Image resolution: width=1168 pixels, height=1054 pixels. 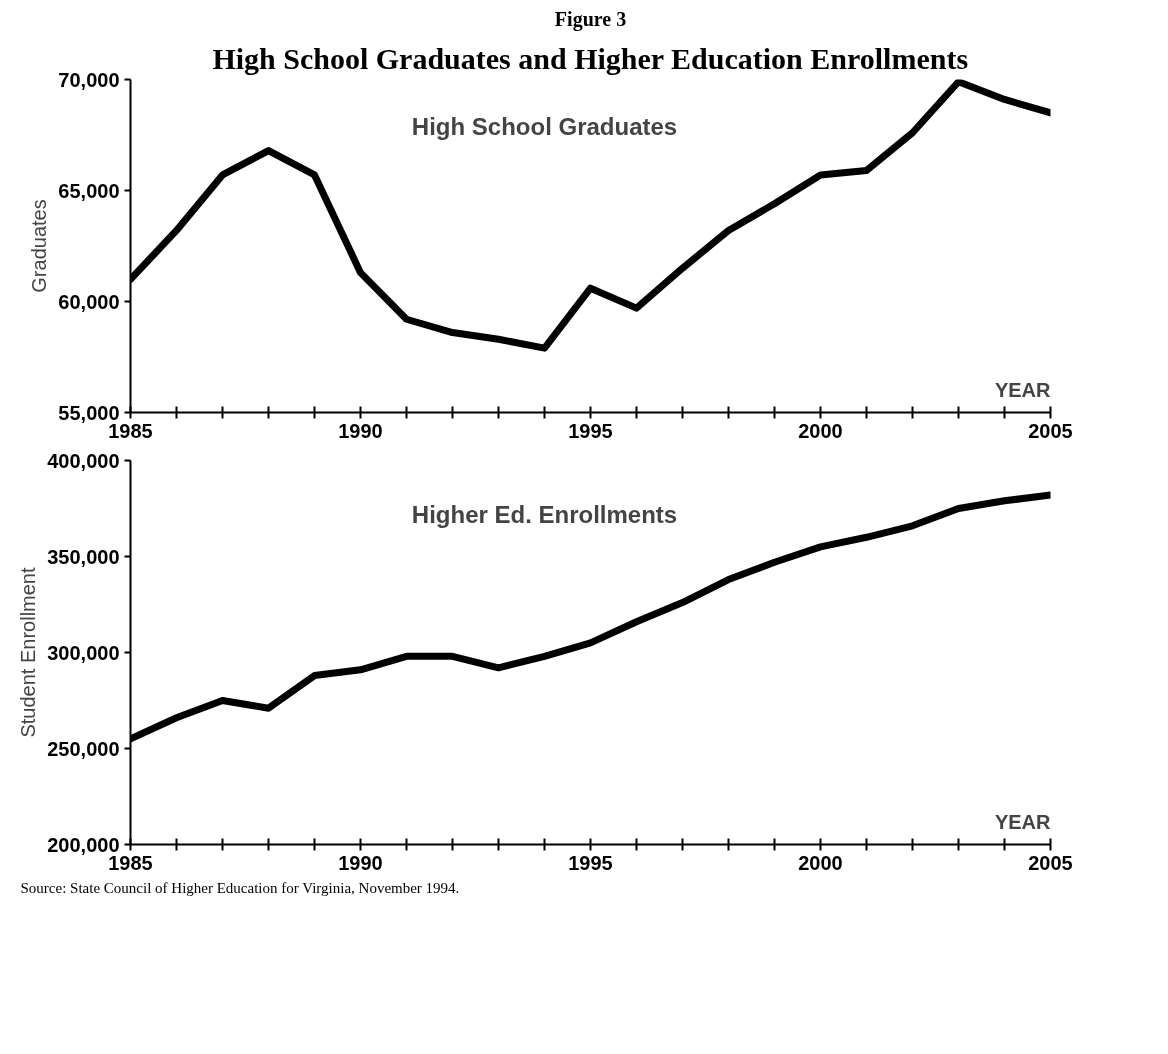 I want to click on text: Higher Ed. Enrollments, so click(x=544, y=514).